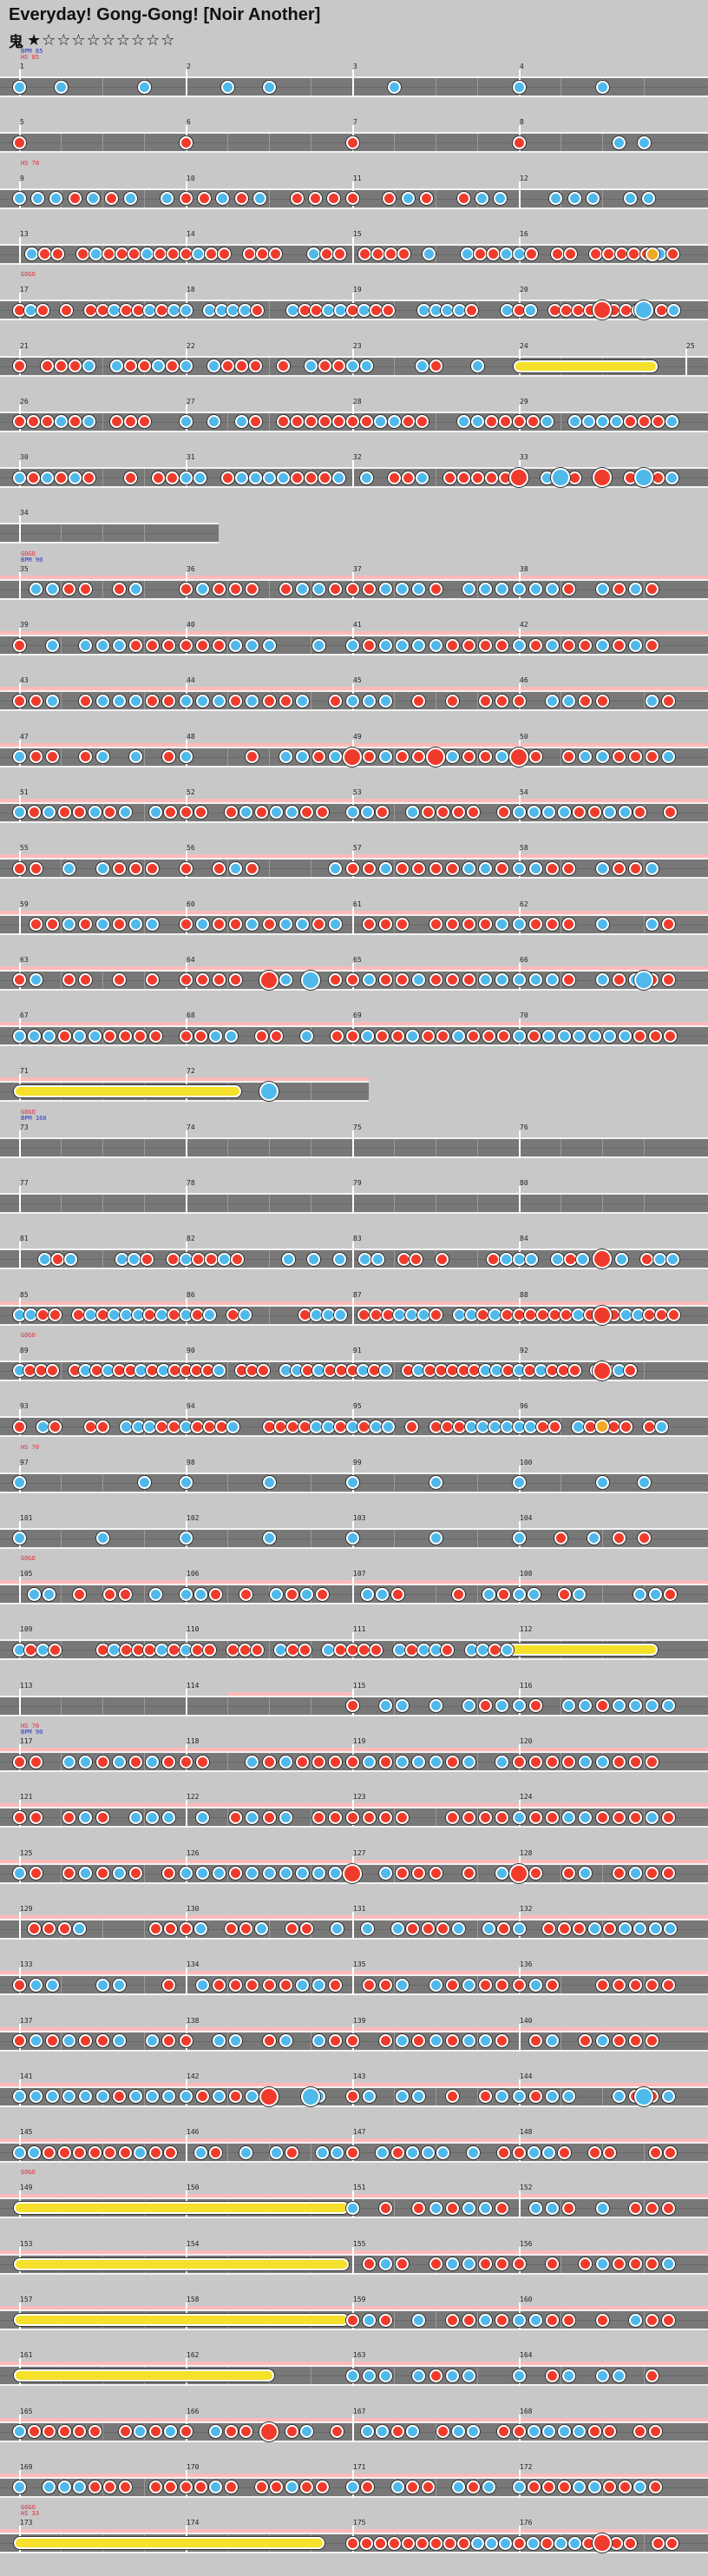 This screenshot has width=708, height=2576. Describe the element at coordinates (526, 2466) in the screenshot. I see `measure-number: 172` at that location.